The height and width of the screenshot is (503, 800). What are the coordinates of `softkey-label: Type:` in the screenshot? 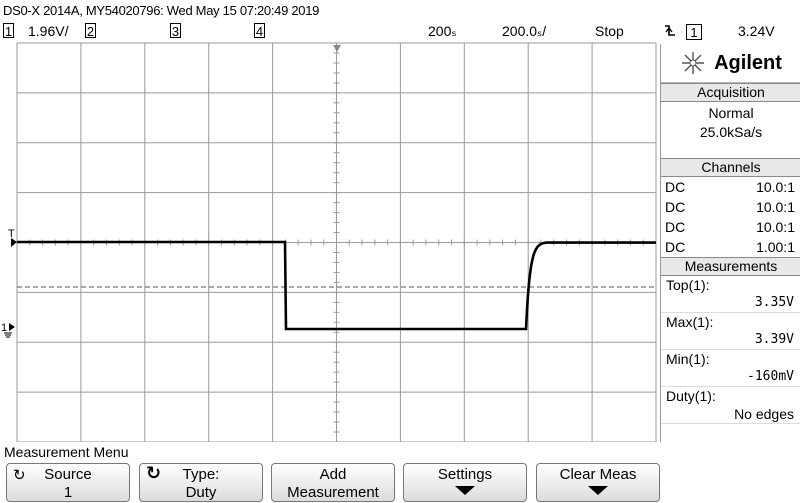 It's located at (201, 474).